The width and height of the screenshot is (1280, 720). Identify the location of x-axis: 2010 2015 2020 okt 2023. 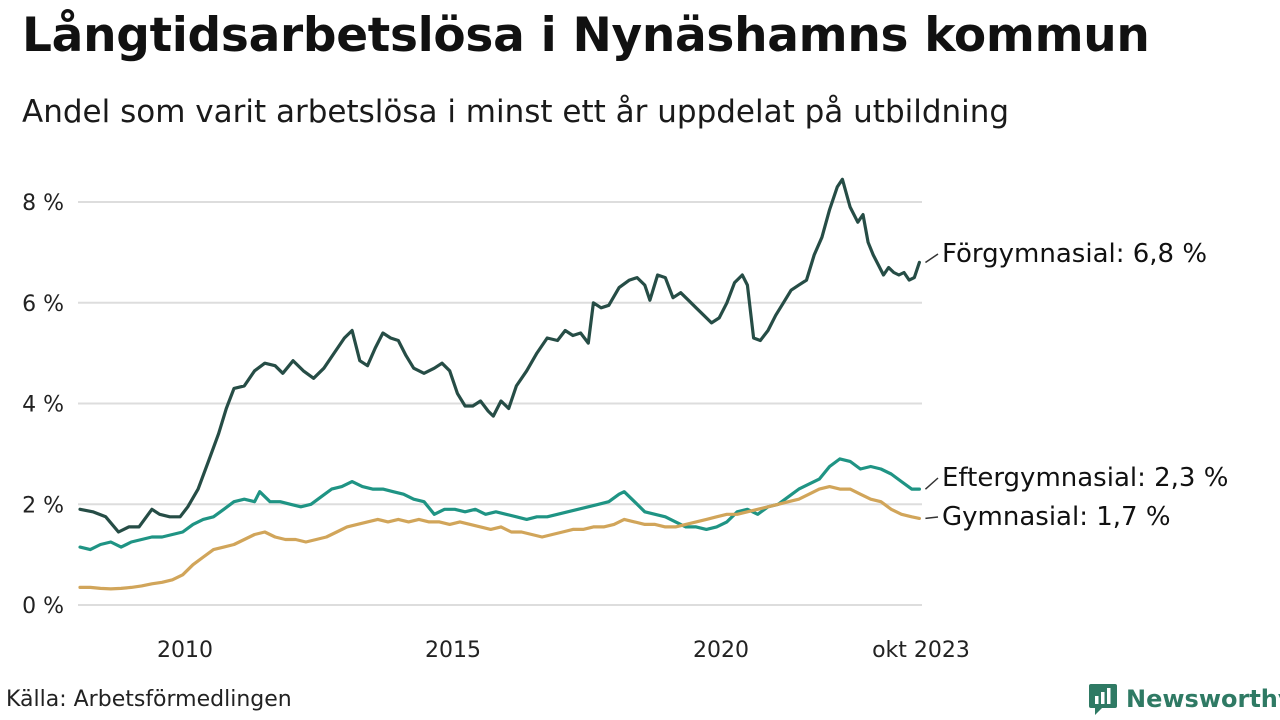
(563, 650).